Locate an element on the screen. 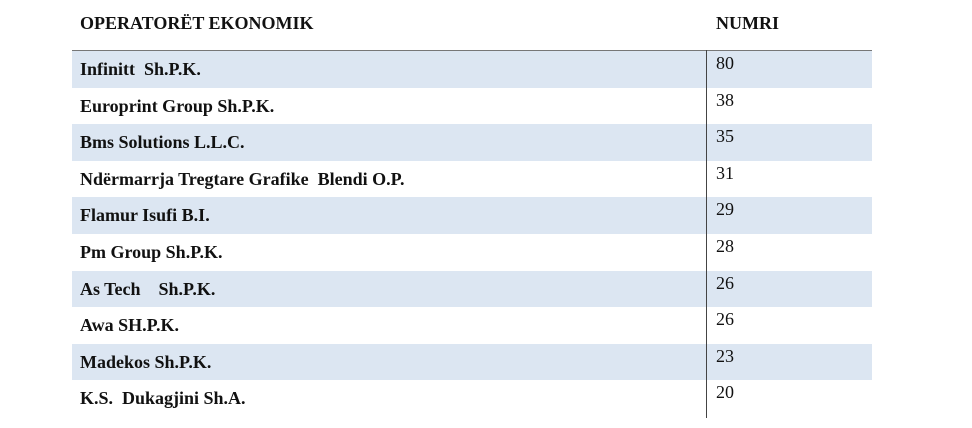 The image size is (972, 428). operator-name: Awa SH.P.K. is located at coordinates (130, 325).